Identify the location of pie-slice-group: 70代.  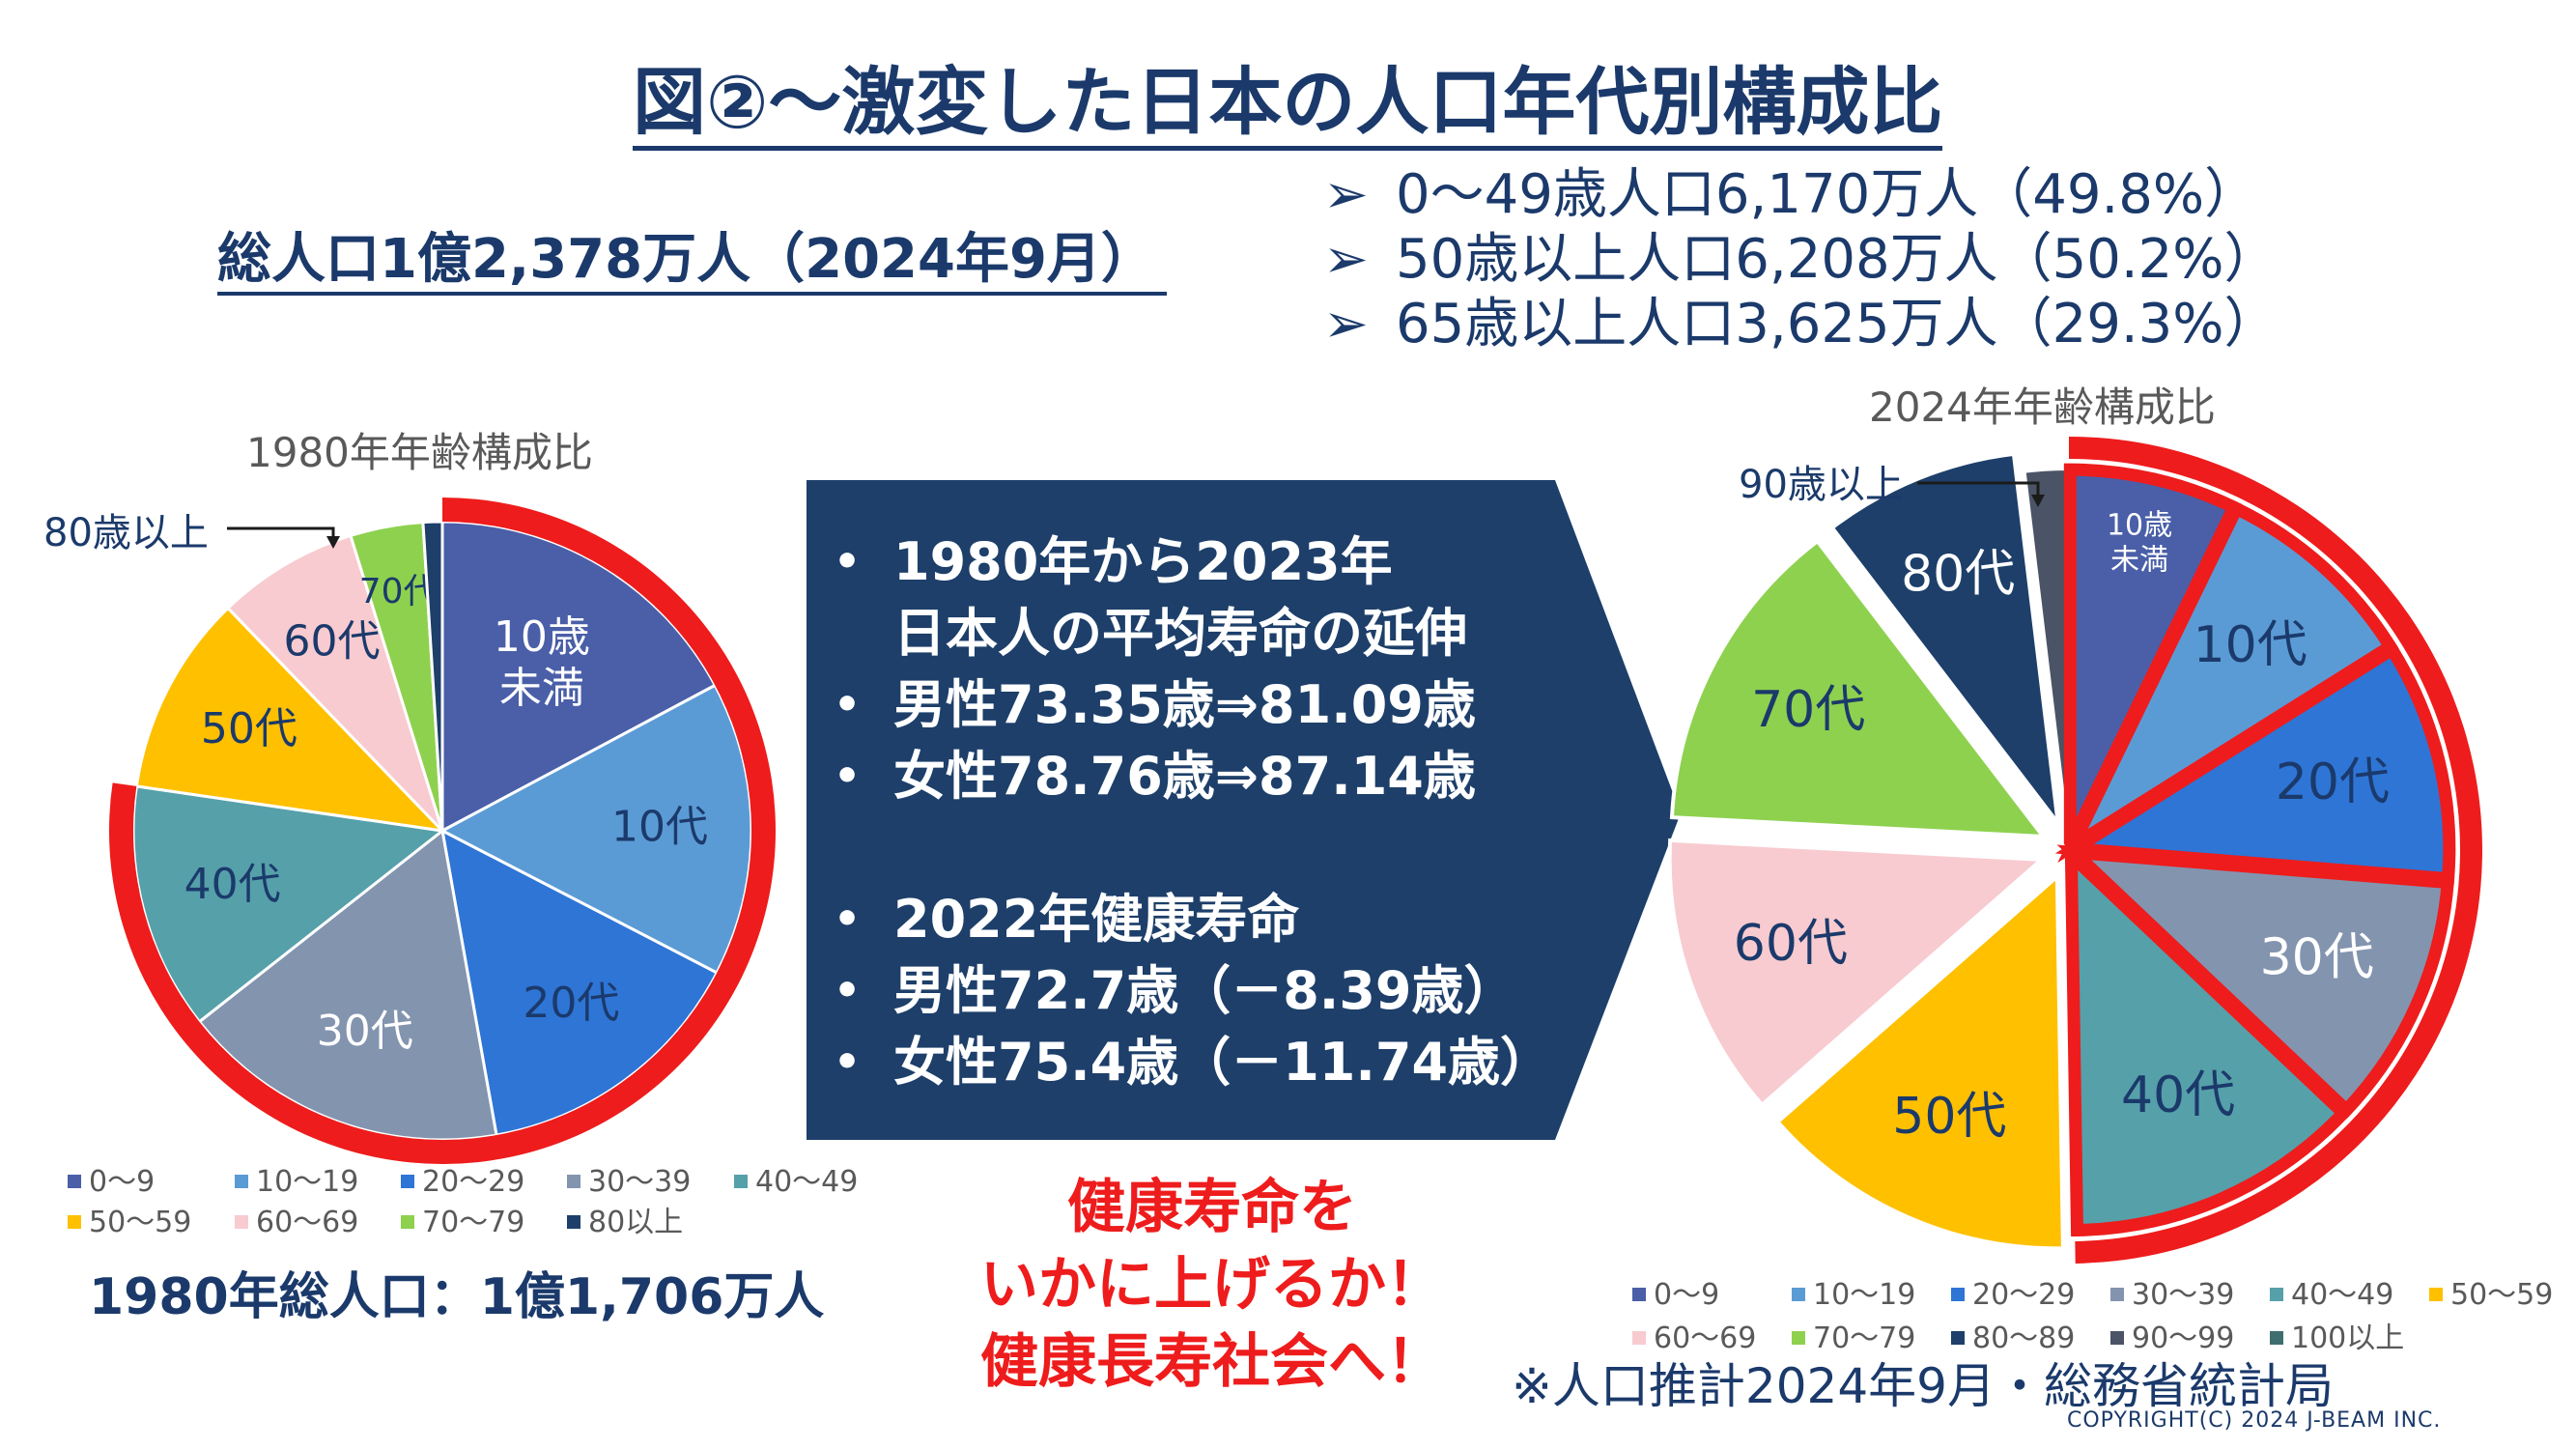
(396, 676).